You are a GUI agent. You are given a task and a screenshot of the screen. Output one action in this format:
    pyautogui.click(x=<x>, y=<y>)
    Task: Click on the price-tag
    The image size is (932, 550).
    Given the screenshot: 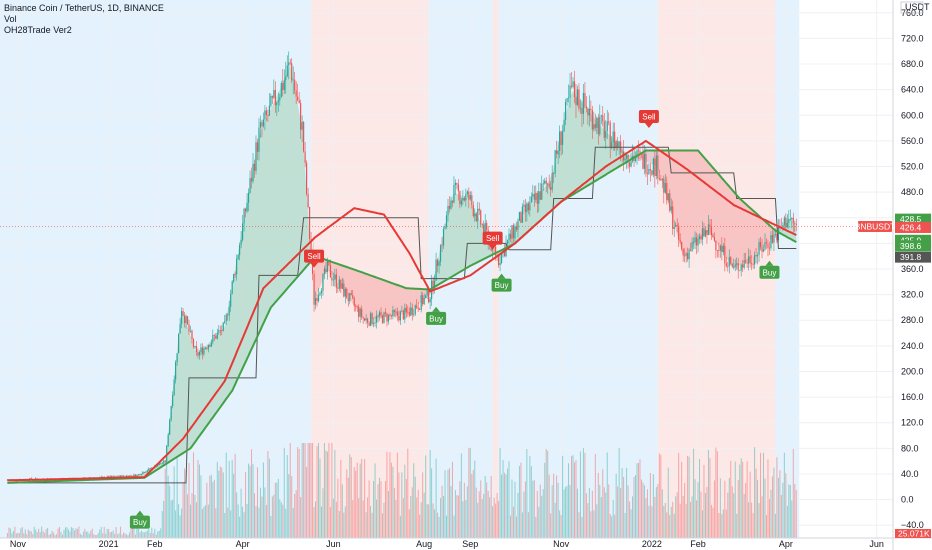 What is the action you would take?
    pyautogui.click(x=913, y=227)
    